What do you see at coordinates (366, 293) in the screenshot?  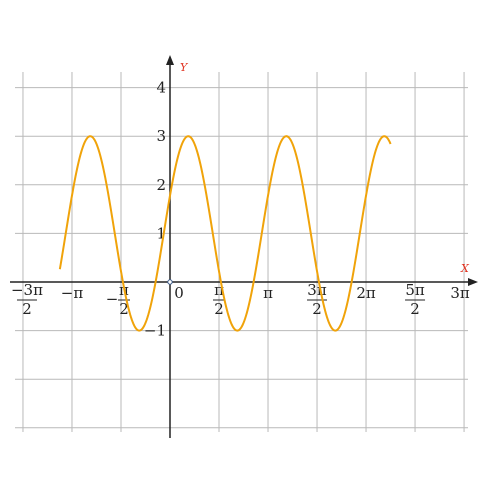 I see `x-tick-label: 2π` at bounding box center [366, 293].